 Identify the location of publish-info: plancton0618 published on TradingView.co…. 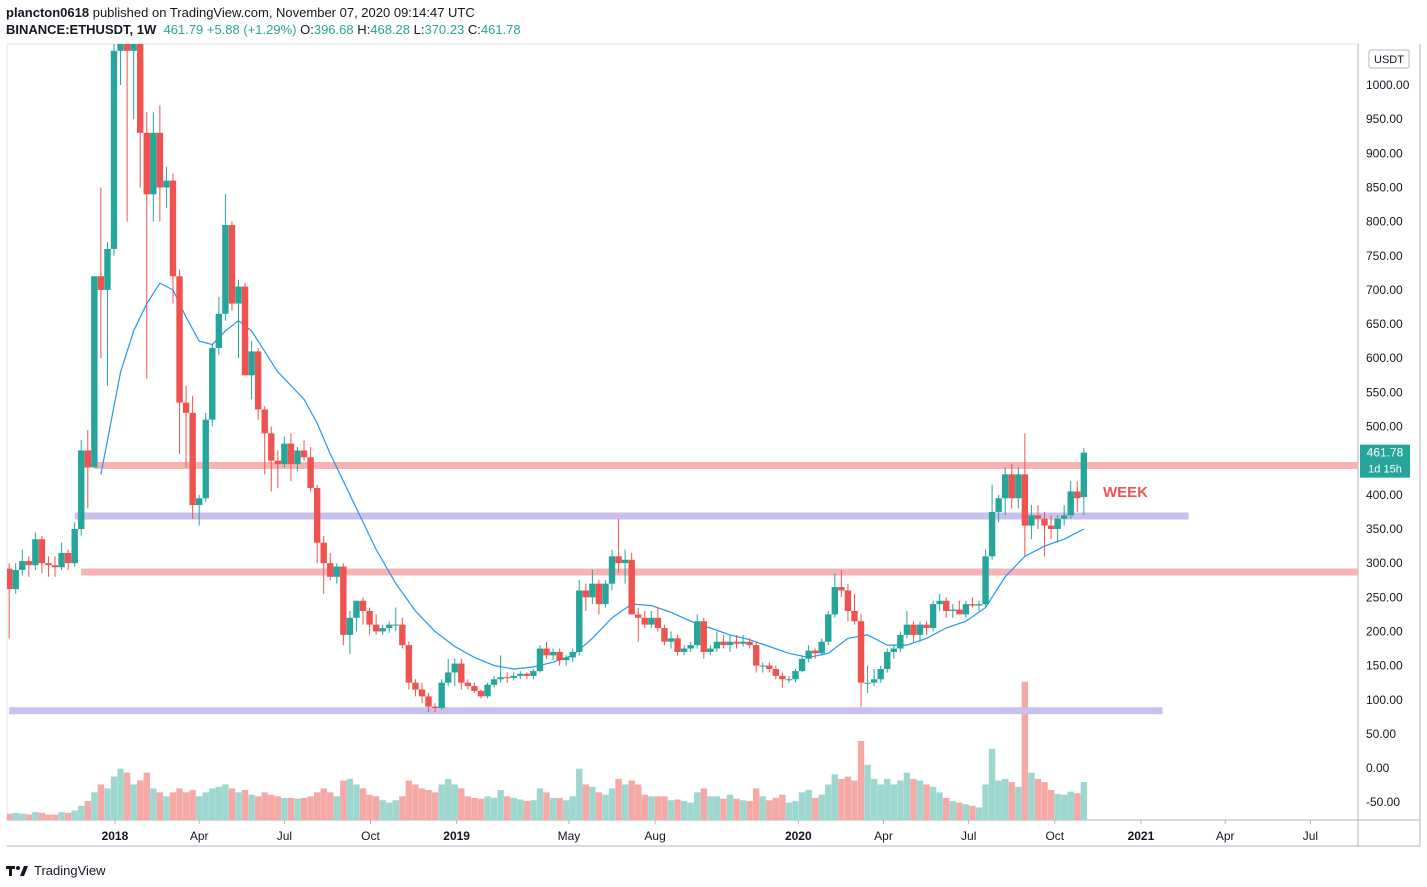
(240, 12).